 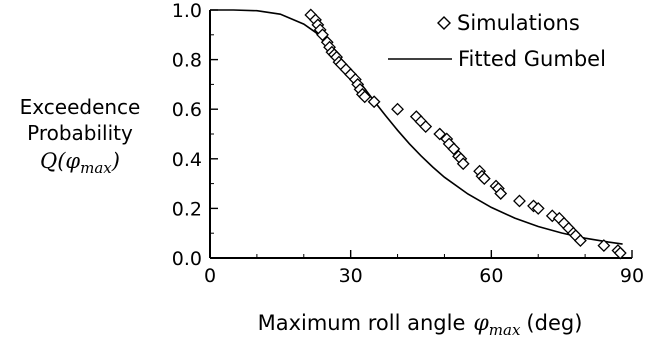 I want to click on legend-label-simulations: Simulations, so click(x=518, y=23).